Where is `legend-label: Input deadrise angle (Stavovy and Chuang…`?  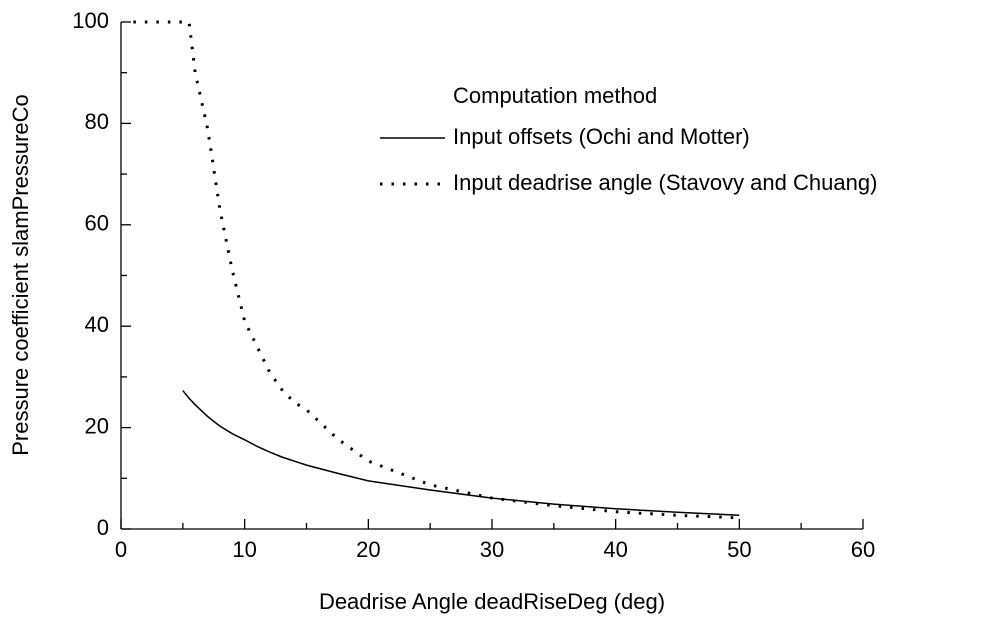
legend-label: Input deadrise angle (Stavovy and Chuang… is located at coordinates (665, 182).